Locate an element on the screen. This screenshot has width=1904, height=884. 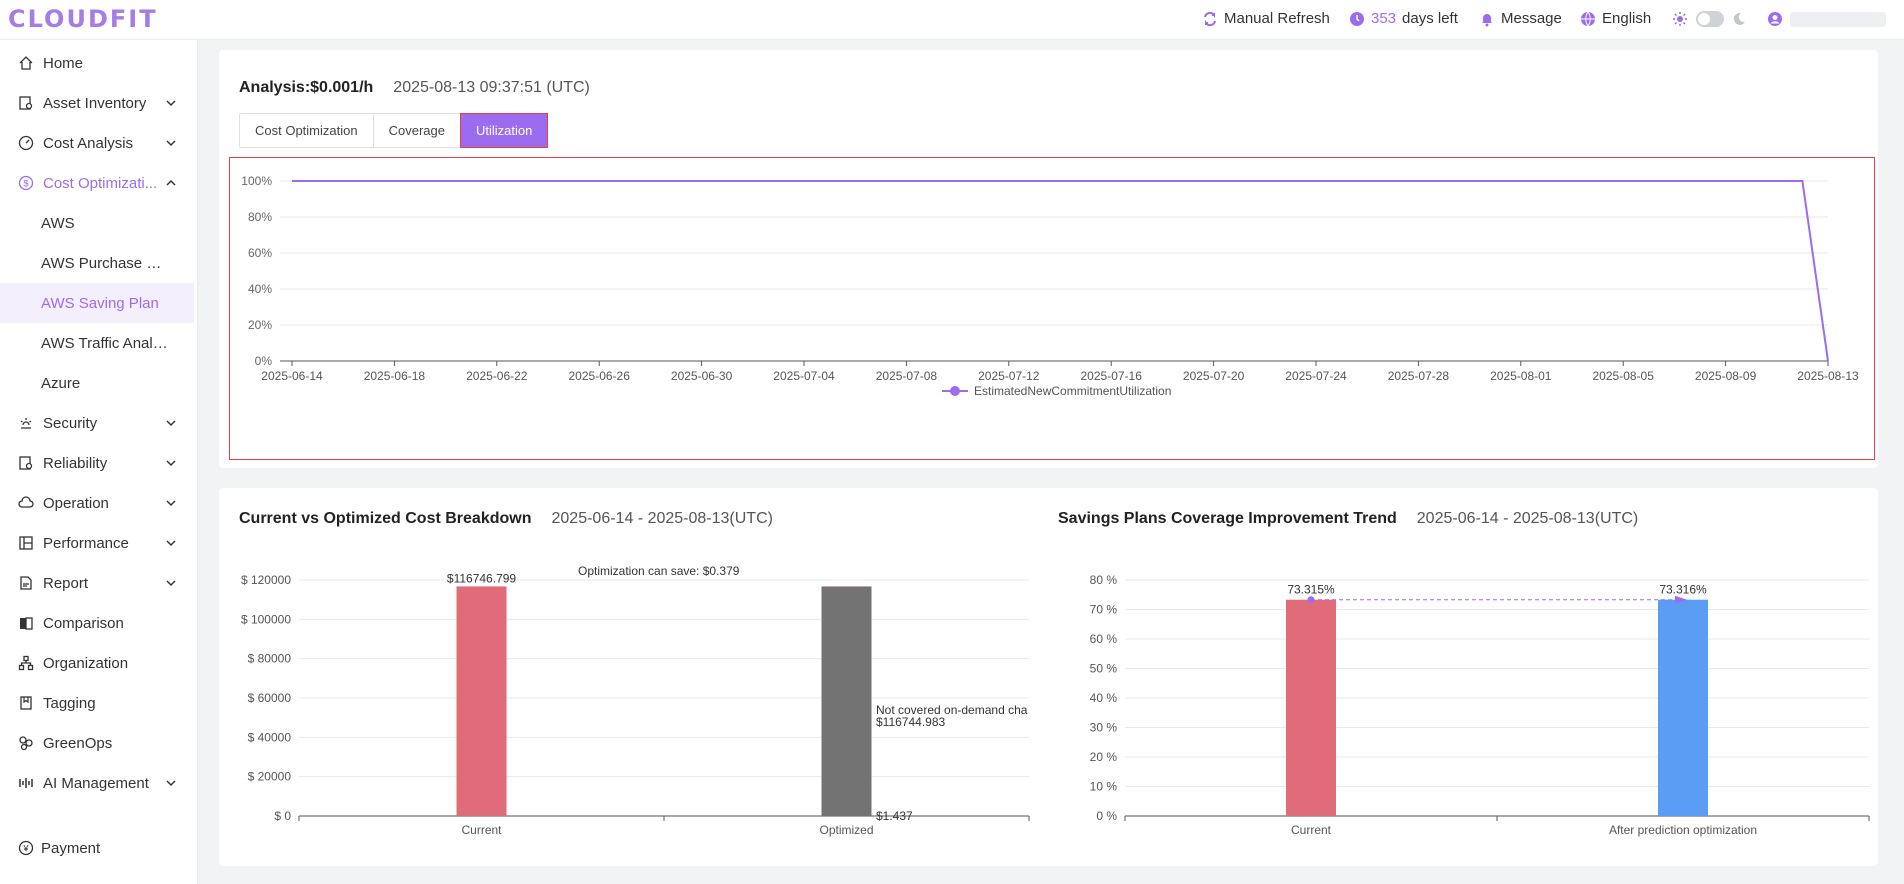
y-tick-label: 20% is located at coordinates (260, 325).